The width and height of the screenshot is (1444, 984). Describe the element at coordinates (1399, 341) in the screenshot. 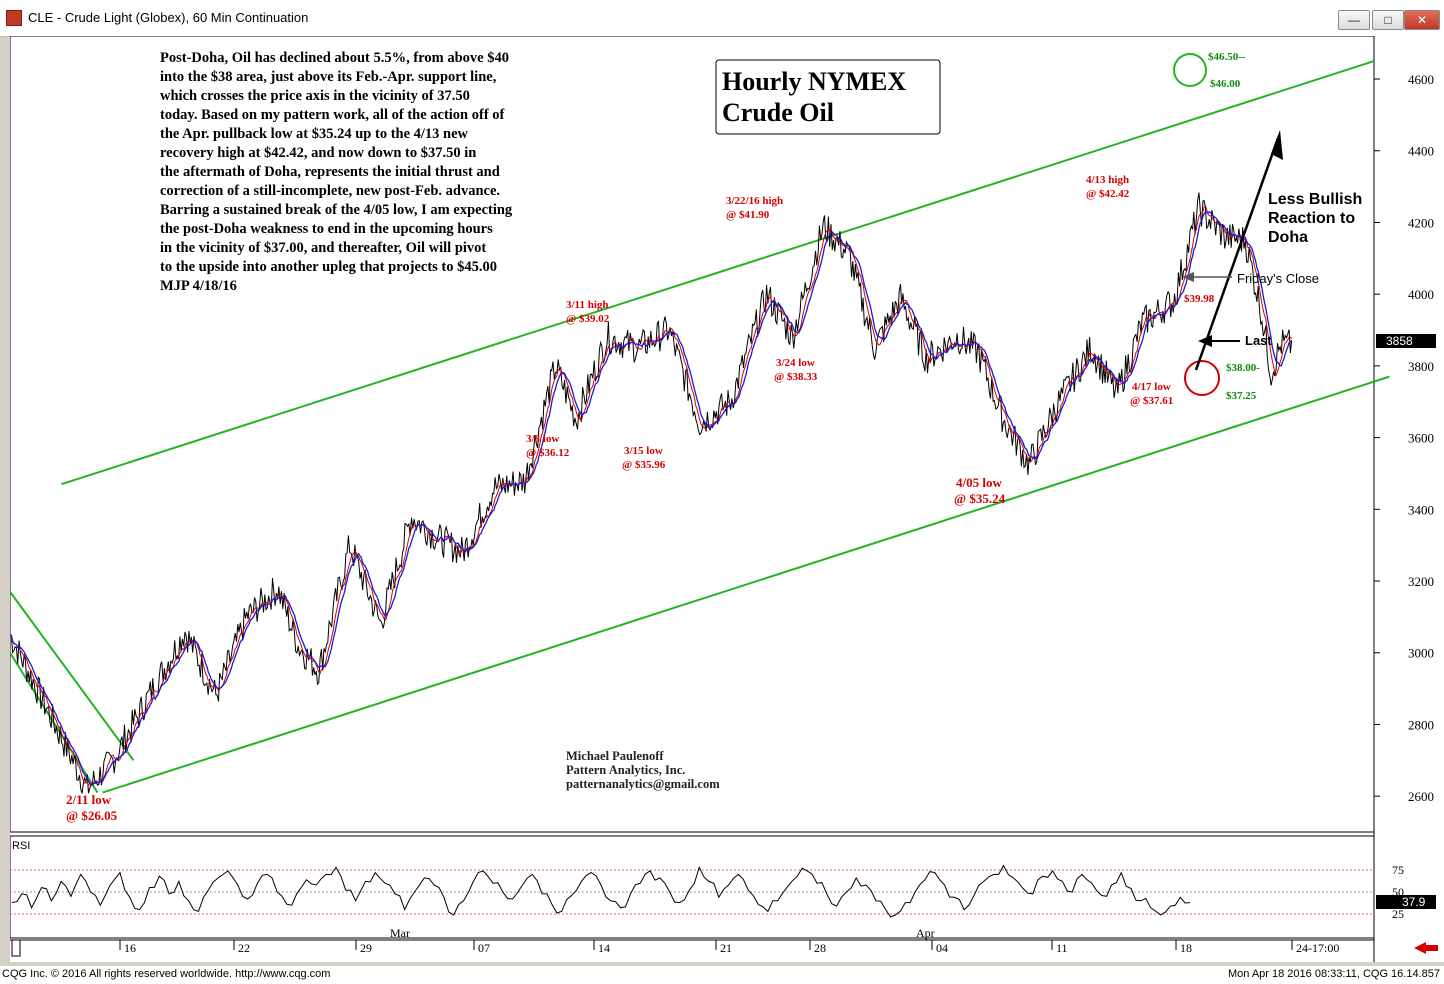

I see `last-price-value: 3858` at that location.